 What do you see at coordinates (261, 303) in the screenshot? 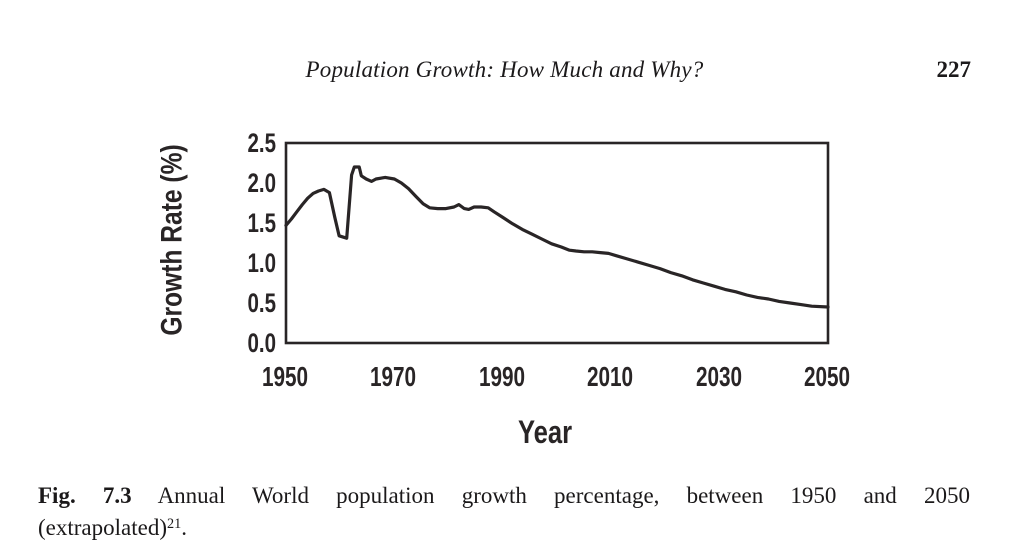
I see `y-tick-0-5: 0.5` at bounding box center [261, 303].